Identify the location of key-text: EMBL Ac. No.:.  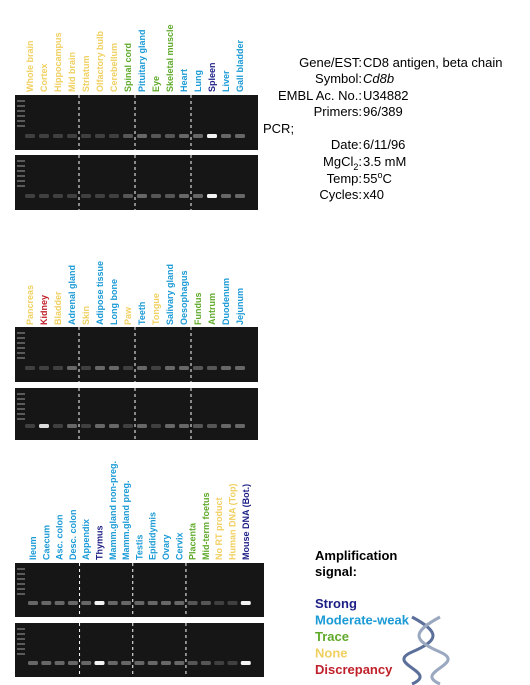
(320, 95).